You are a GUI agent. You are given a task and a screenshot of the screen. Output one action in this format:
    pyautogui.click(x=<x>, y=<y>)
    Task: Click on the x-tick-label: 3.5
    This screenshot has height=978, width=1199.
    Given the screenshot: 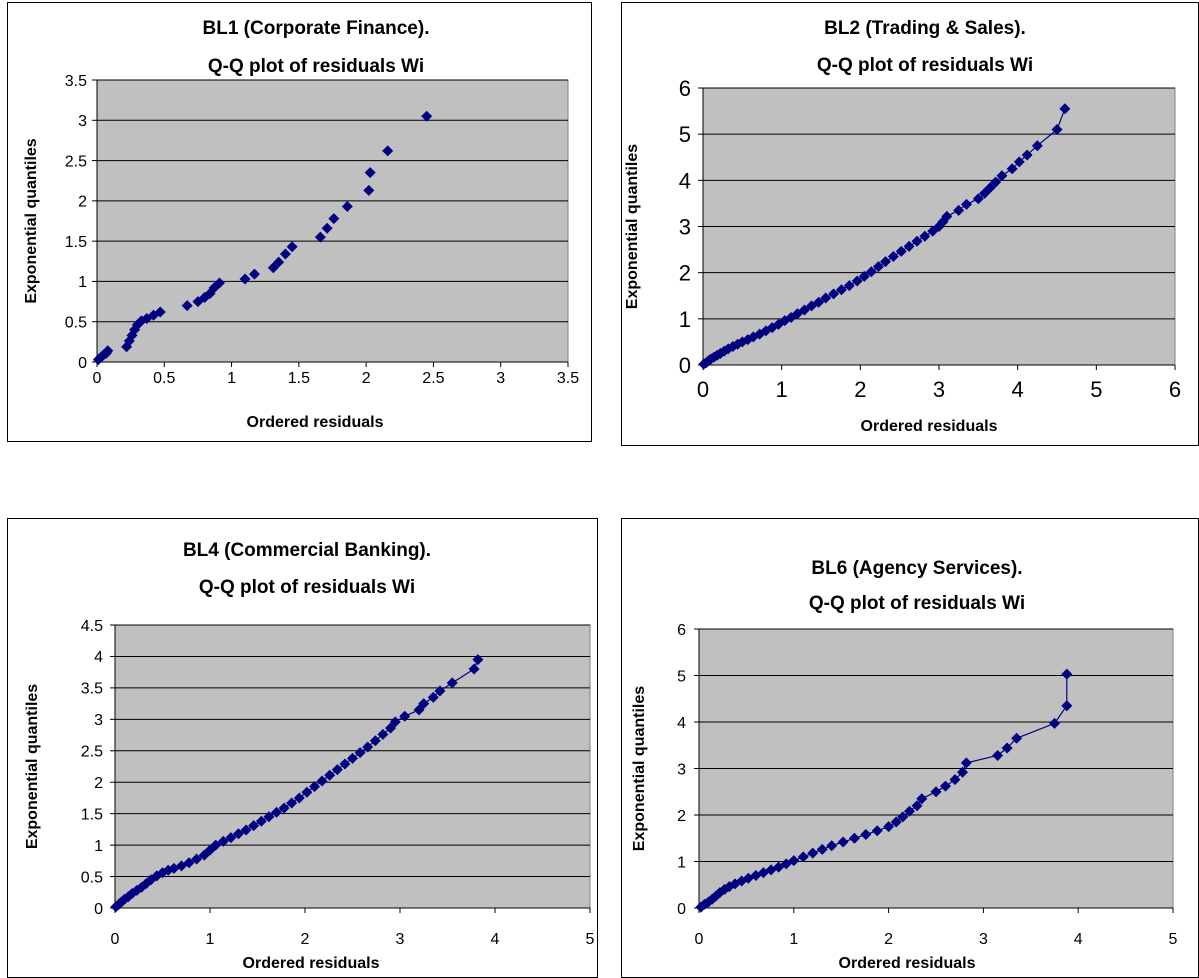 What is the action you would take?
    pyautogui.click(x=568, y=378)
    